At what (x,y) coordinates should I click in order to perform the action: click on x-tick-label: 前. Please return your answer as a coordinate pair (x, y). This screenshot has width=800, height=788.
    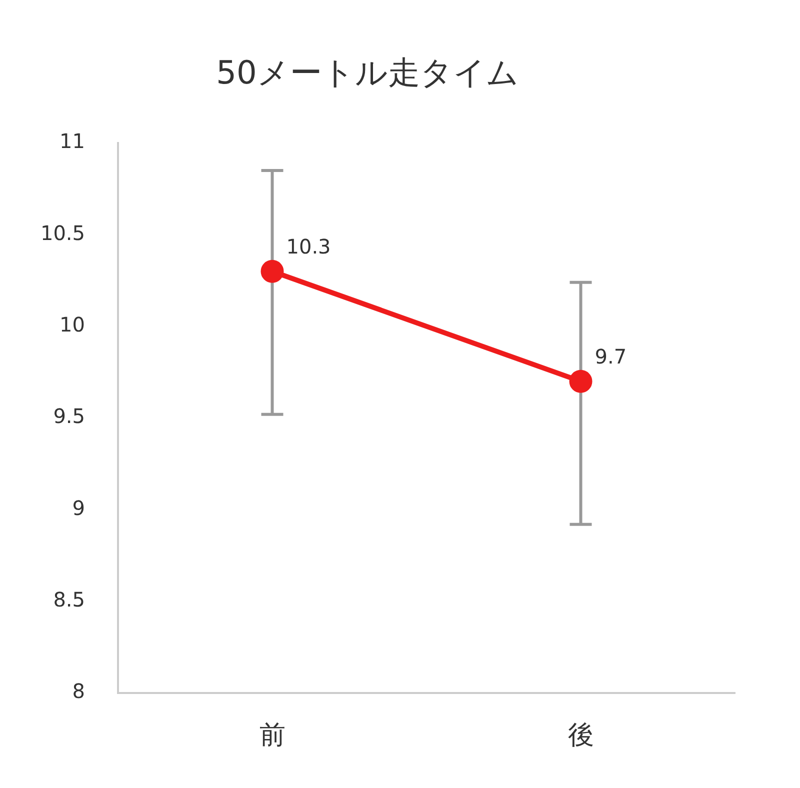
    Looking at the image, I should click on (272, 735).